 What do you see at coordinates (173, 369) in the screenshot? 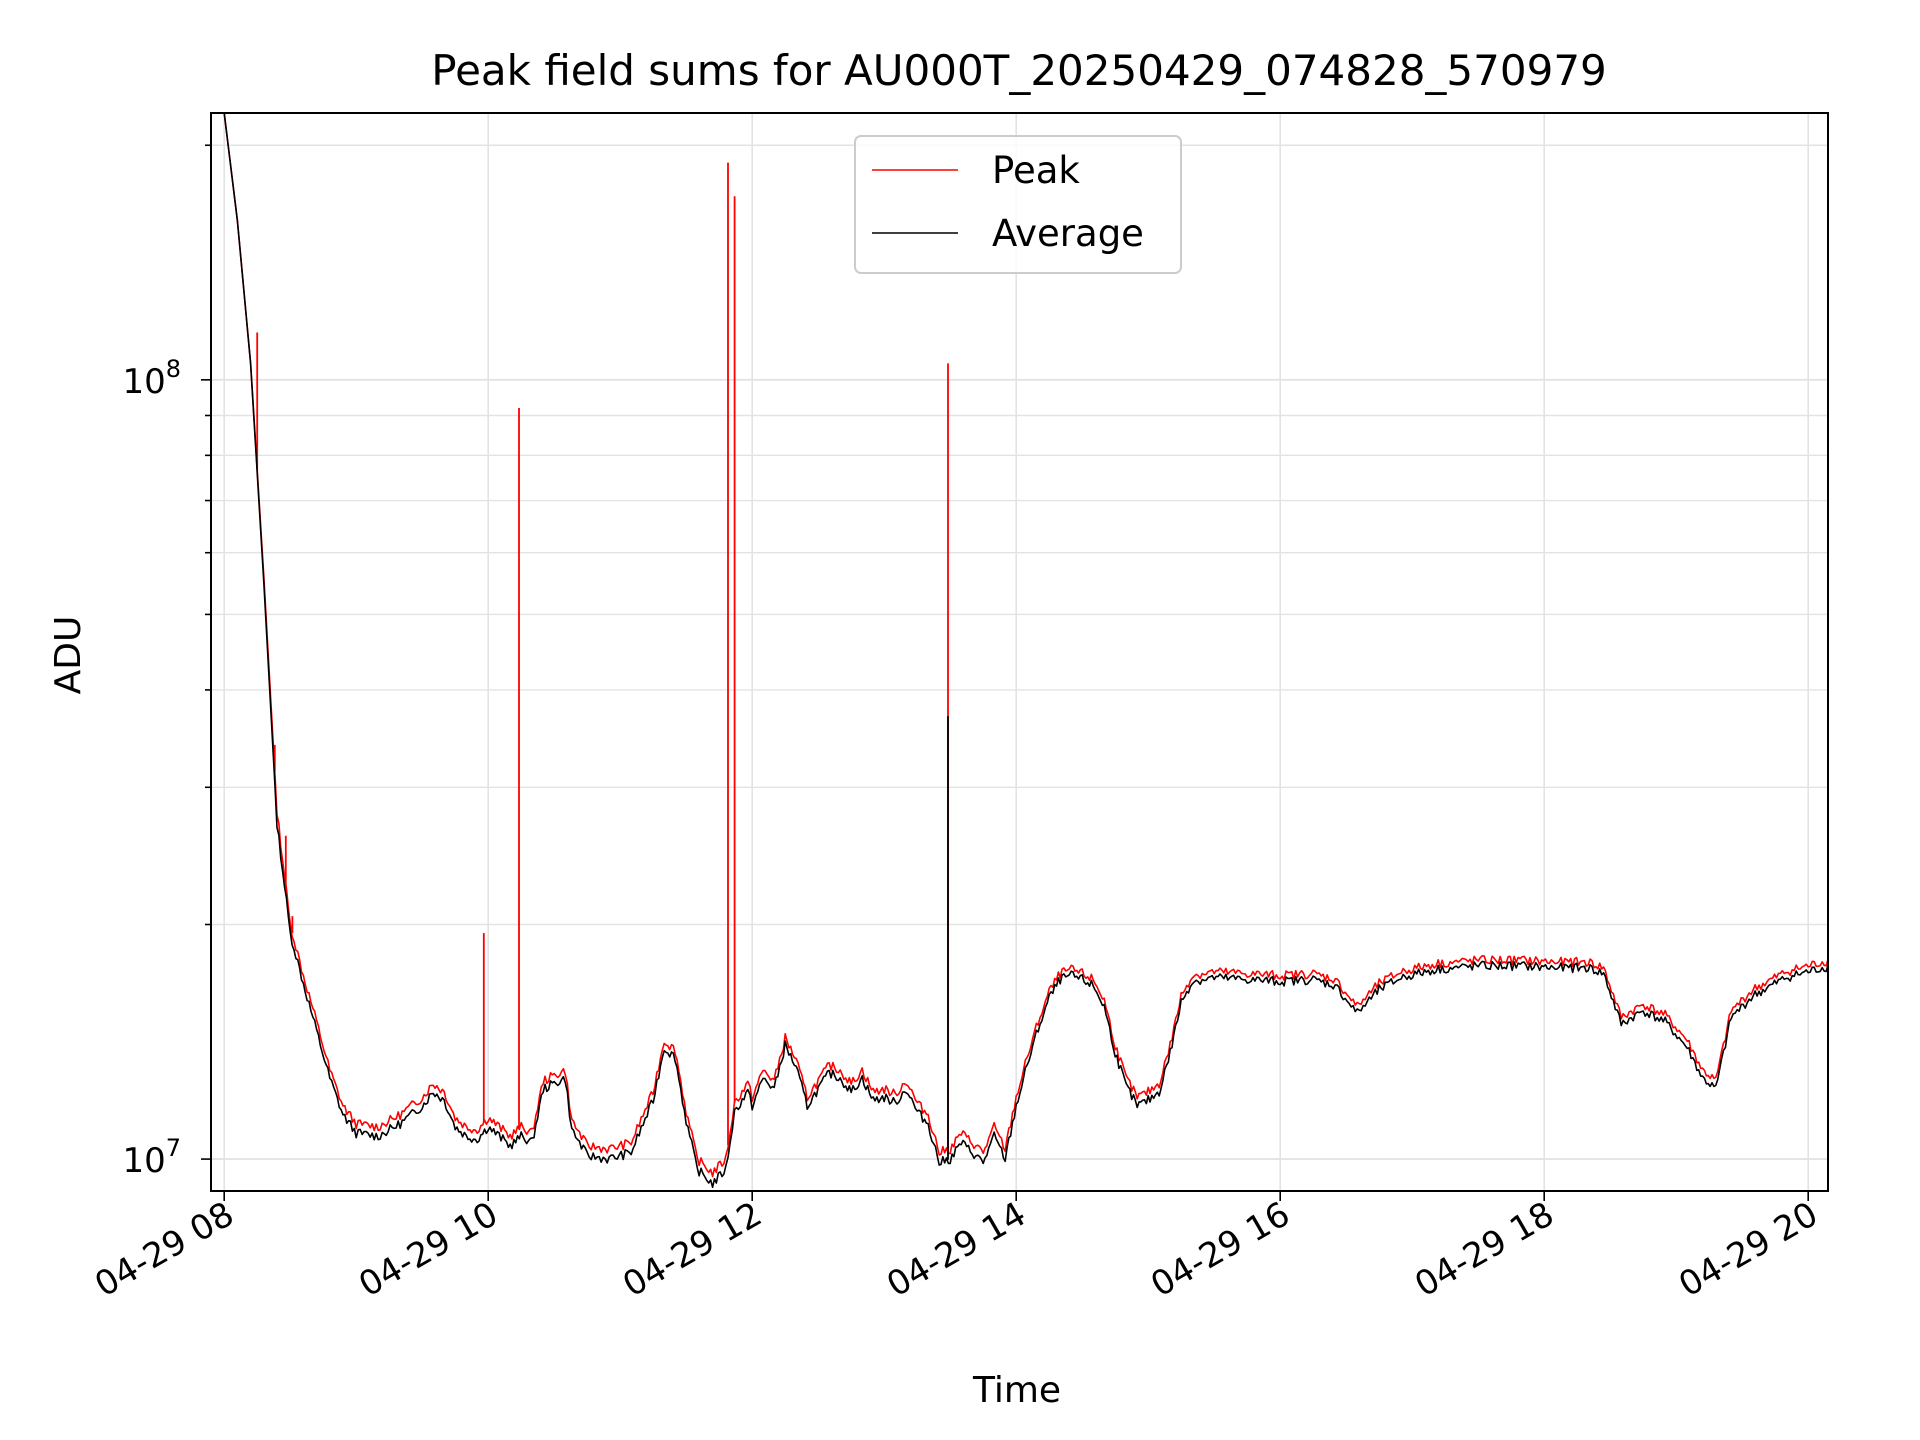
I see `y-tick-exponent: 8` at bounding box center [173, 369].